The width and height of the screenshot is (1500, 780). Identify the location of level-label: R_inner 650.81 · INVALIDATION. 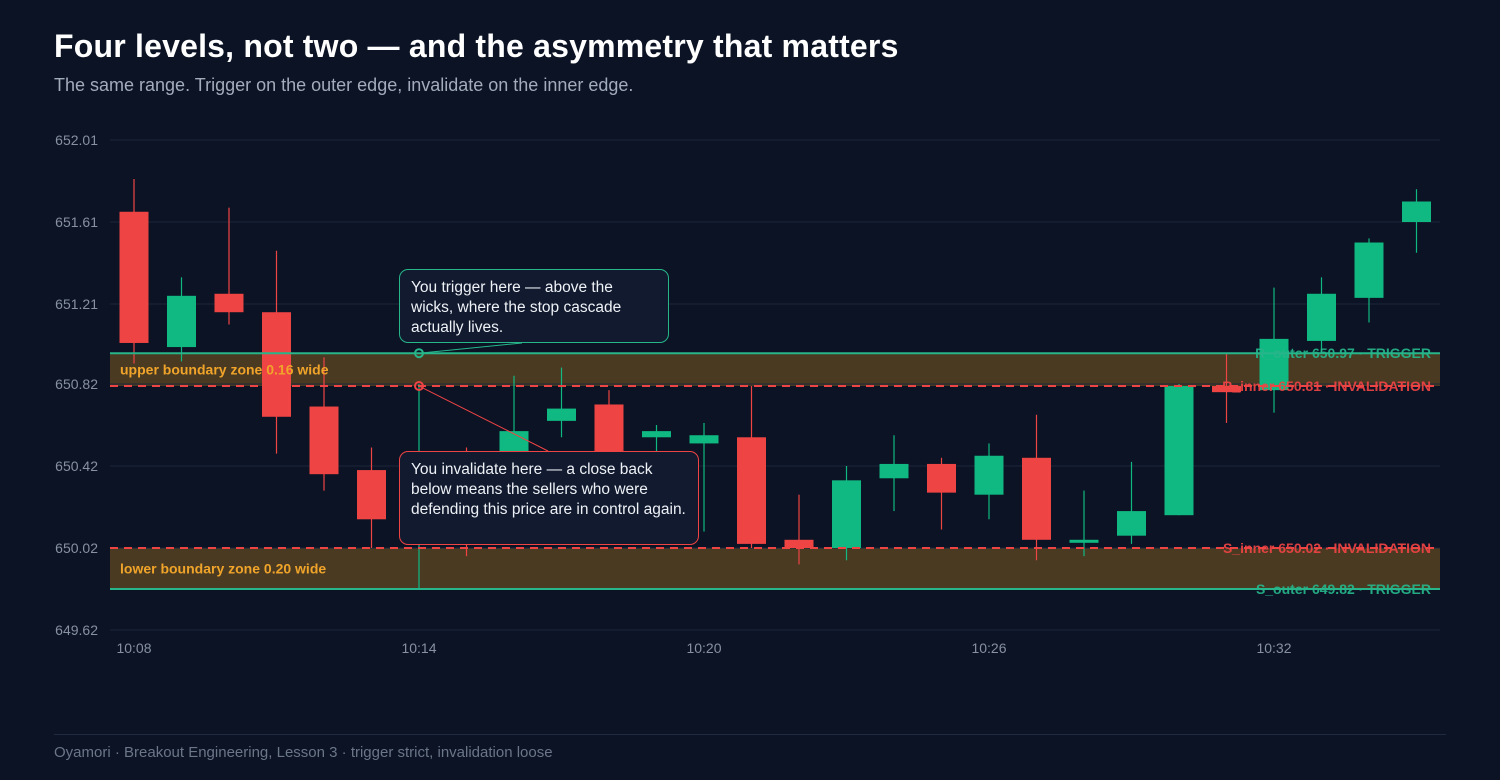
(1326, 386).